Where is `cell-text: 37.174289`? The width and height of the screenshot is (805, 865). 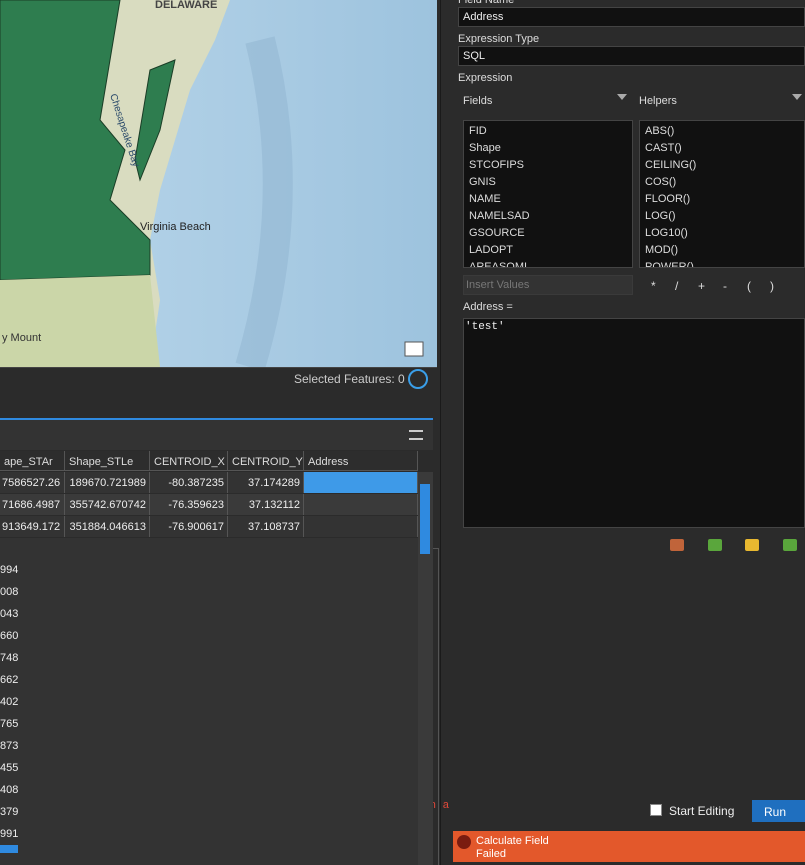
cell-text: 37.174289 is located at coordinates (274, 483).